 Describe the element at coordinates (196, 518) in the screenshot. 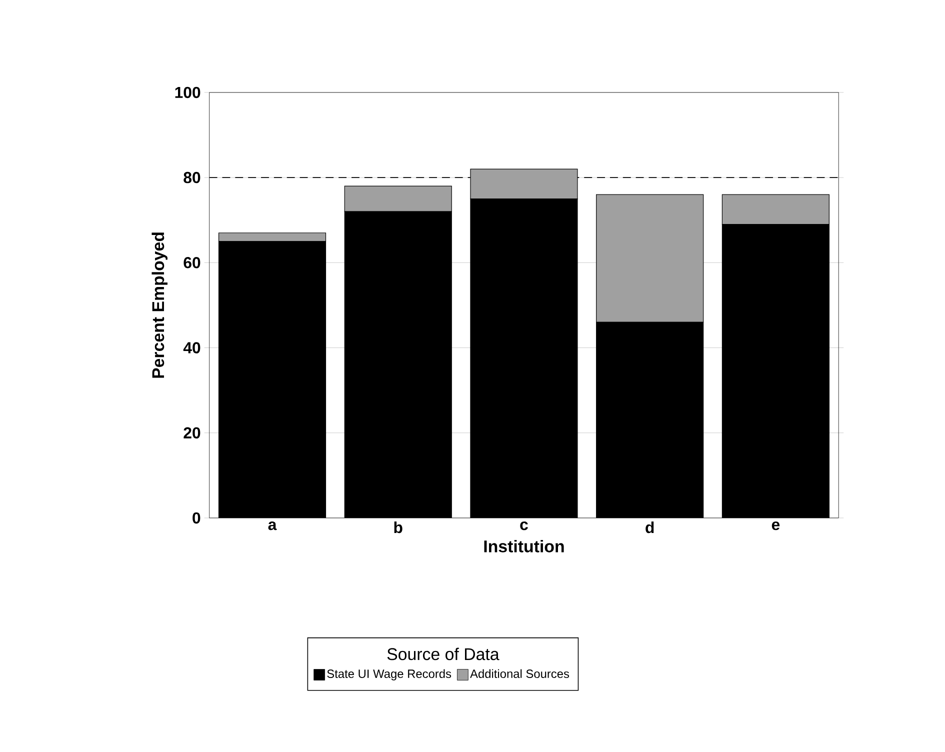

I see `y-tick-label: 0` at that location.